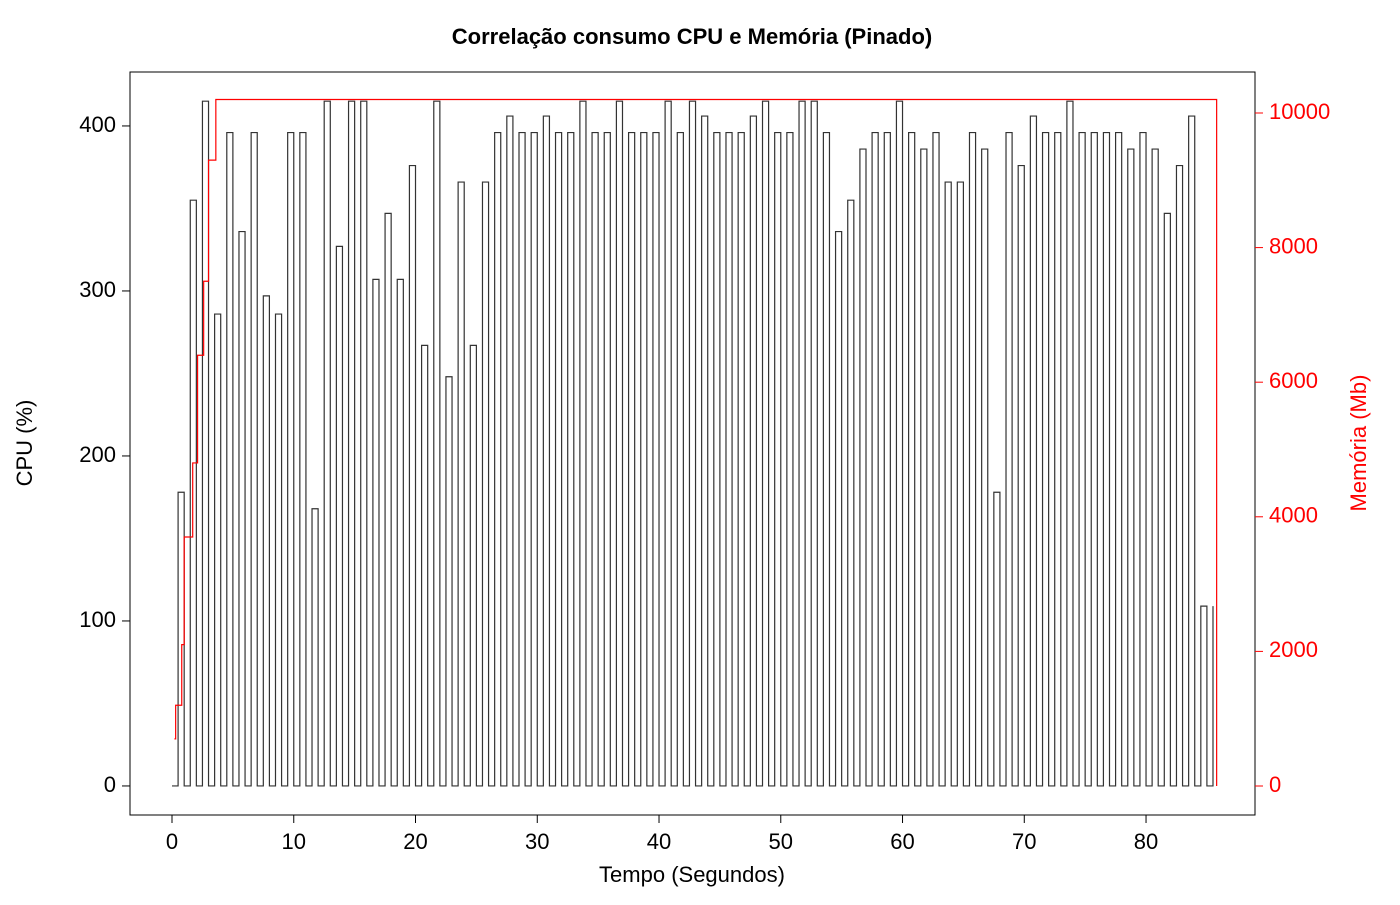 Image resolution: width=1400 pixels, height=905 pixels. I want to click on y2-tick-label: 4000, so click(1293, 515).